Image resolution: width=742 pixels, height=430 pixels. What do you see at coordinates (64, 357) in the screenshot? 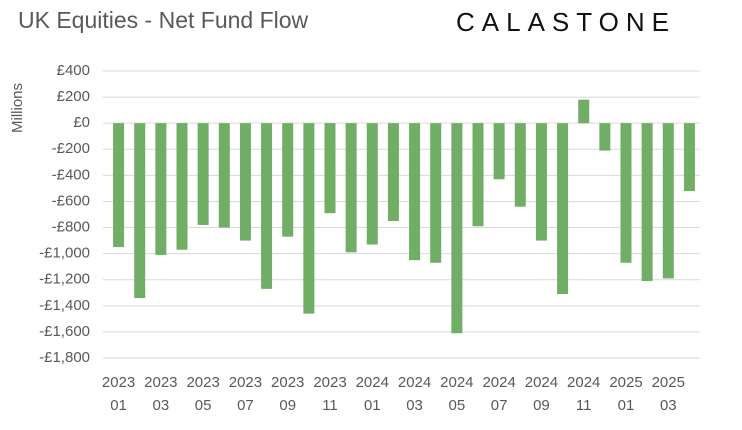
I see `y-tick-label: -£1,800` at bounding box center [64, 357].